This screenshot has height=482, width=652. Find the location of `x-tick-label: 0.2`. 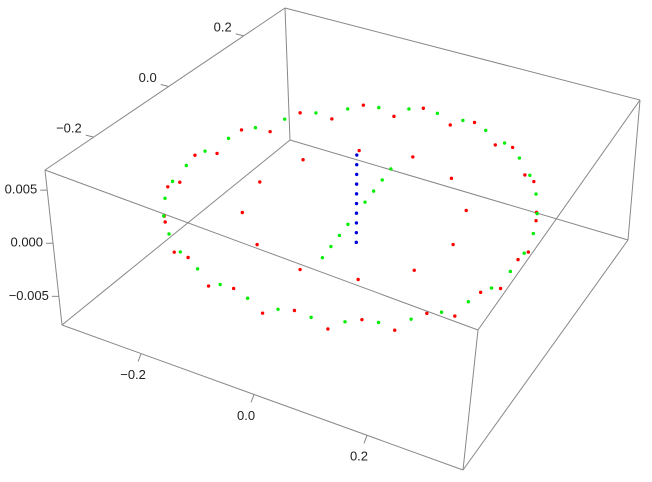

x-tick-label: 0.2 is located at coordinates (359, 456).